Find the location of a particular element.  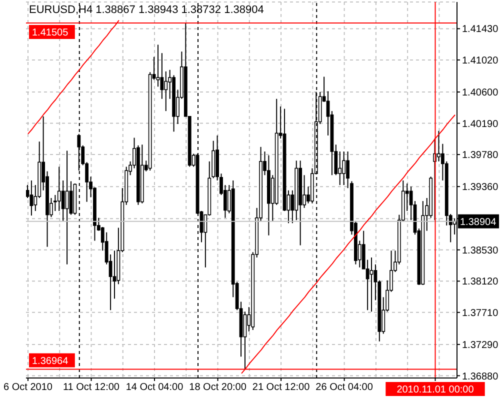

y-tick-label: 1.36880 is located at coordinates (480, 376).